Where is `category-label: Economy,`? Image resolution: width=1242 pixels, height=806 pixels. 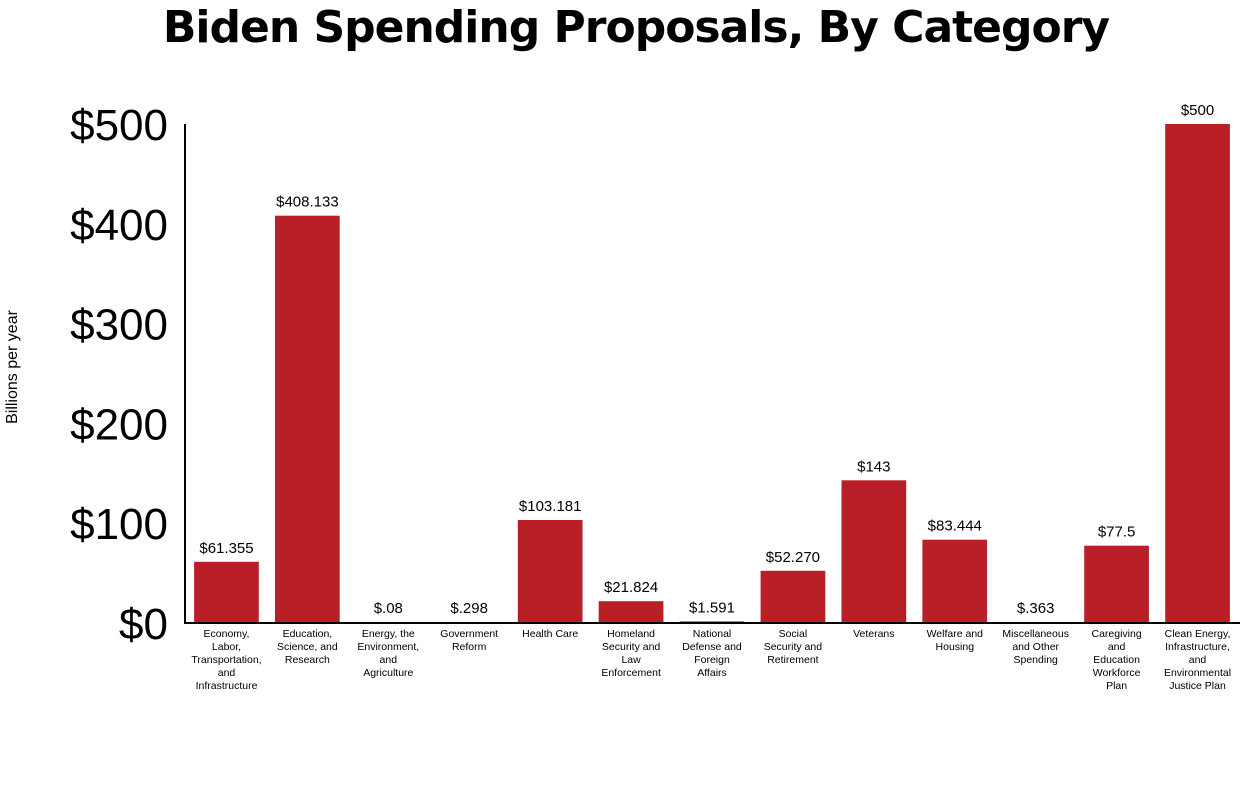
category-label: Economy, is located at coordinates (227, 634).